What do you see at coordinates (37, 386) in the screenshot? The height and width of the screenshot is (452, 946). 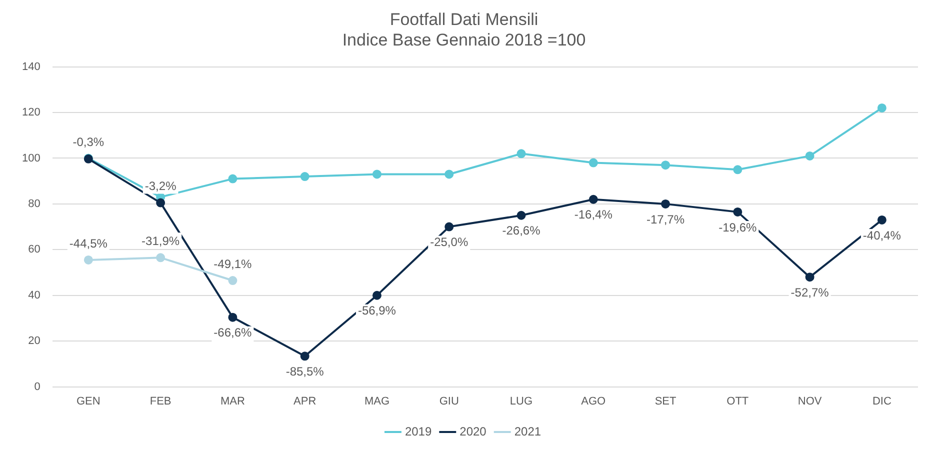 I see `y-tick-label: 0` at bounding box center [37, 386].